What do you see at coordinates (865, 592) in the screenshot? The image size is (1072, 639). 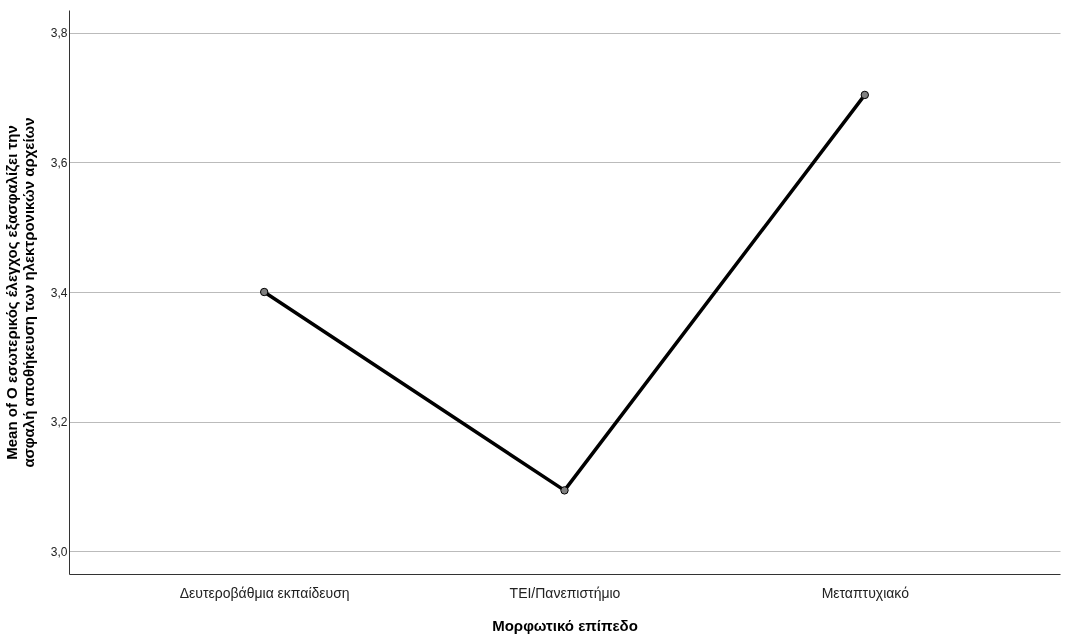 I see `x-tick-label: Μεταπτυχιακό` at bounding box center [865, 592].